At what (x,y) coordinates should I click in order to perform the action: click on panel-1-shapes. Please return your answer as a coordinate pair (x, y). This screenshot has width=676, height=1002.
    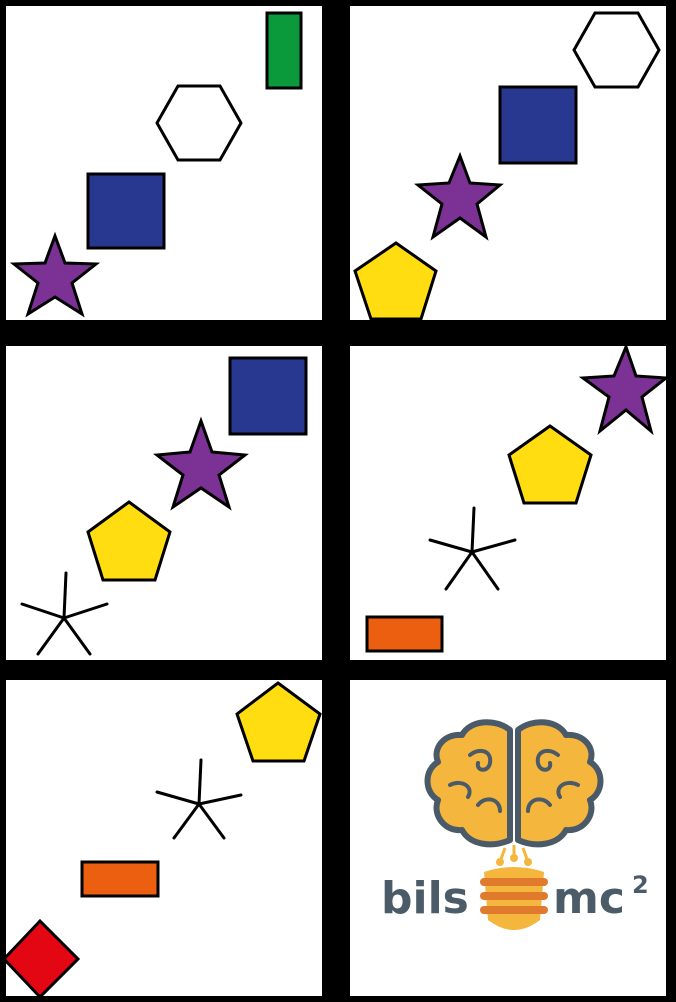
    Looking at the image, I should click on (156, 164).